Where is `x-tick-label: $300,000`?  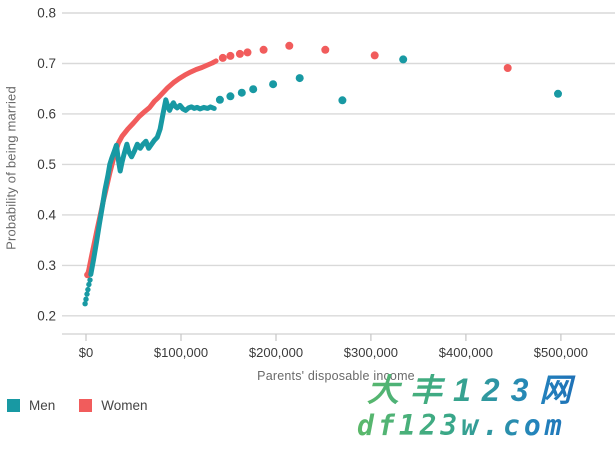
x-tick-label: $300,000 is located at coordinates (371, 352).